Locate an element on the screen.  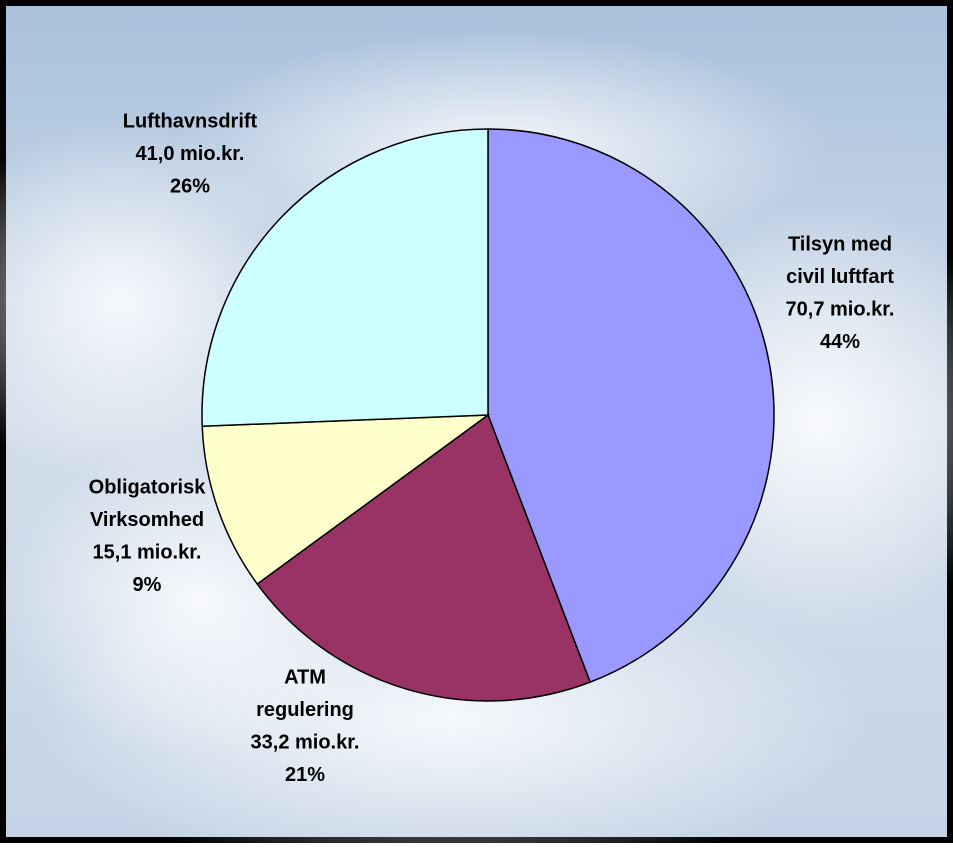
data-label: 33,2 mio.kr. is located at coordinates (305, 742).